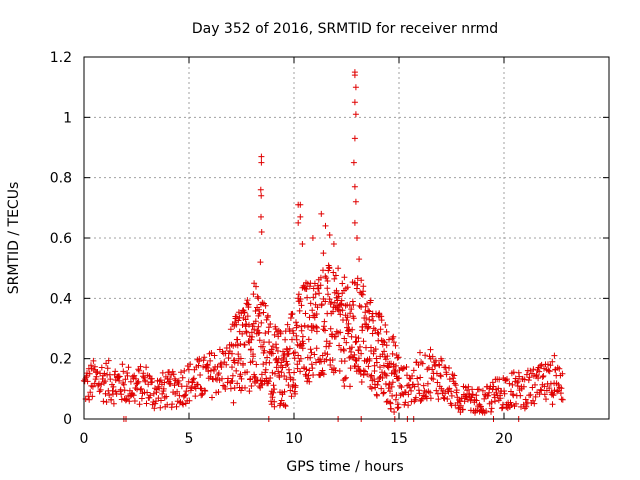 This screenshot has width=640, height=480. What do you see at coordinates (399, 439) in the screenshot?
I see `x-tick-label: 15` at bounding box center [399, 439].